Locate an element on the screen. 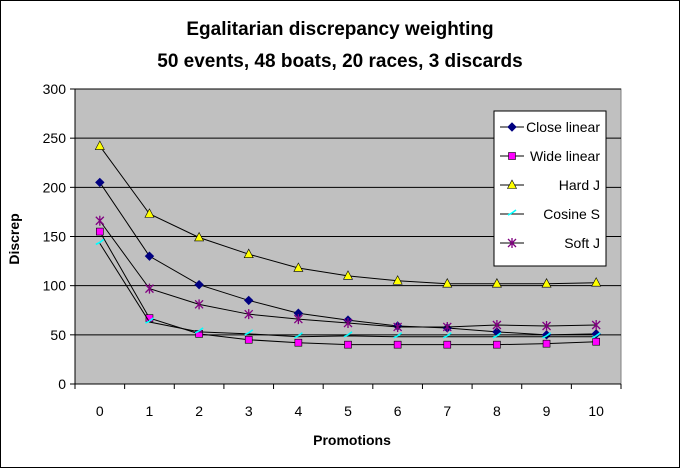 The width and height of the screenshot is (680, 468). chart-title: Egalitarian discrepancy weighting is located at coordinates (339, 29).